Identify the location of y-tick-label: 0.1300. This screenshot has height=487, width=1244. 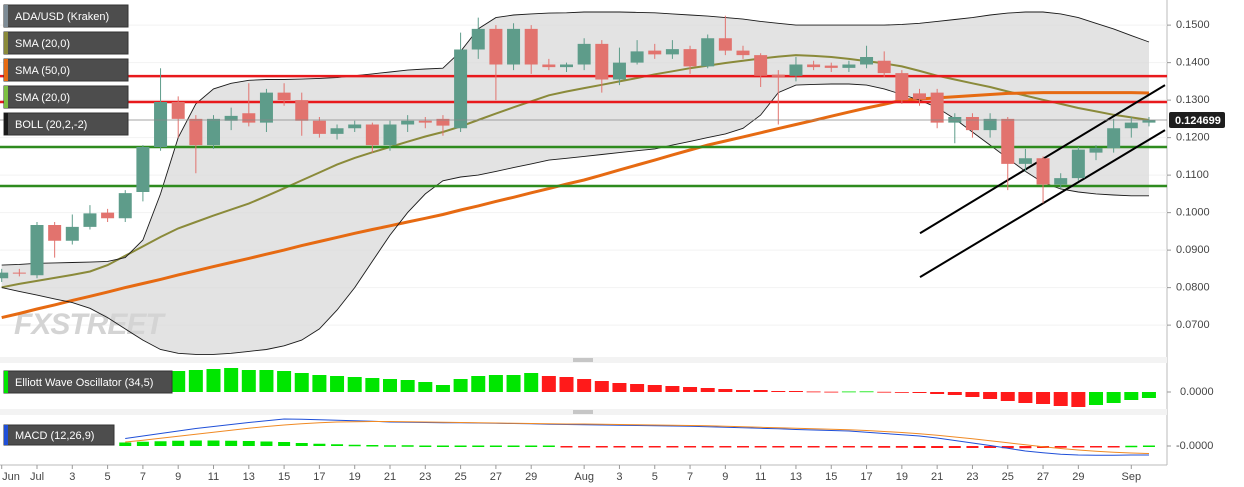
(1193, 100).